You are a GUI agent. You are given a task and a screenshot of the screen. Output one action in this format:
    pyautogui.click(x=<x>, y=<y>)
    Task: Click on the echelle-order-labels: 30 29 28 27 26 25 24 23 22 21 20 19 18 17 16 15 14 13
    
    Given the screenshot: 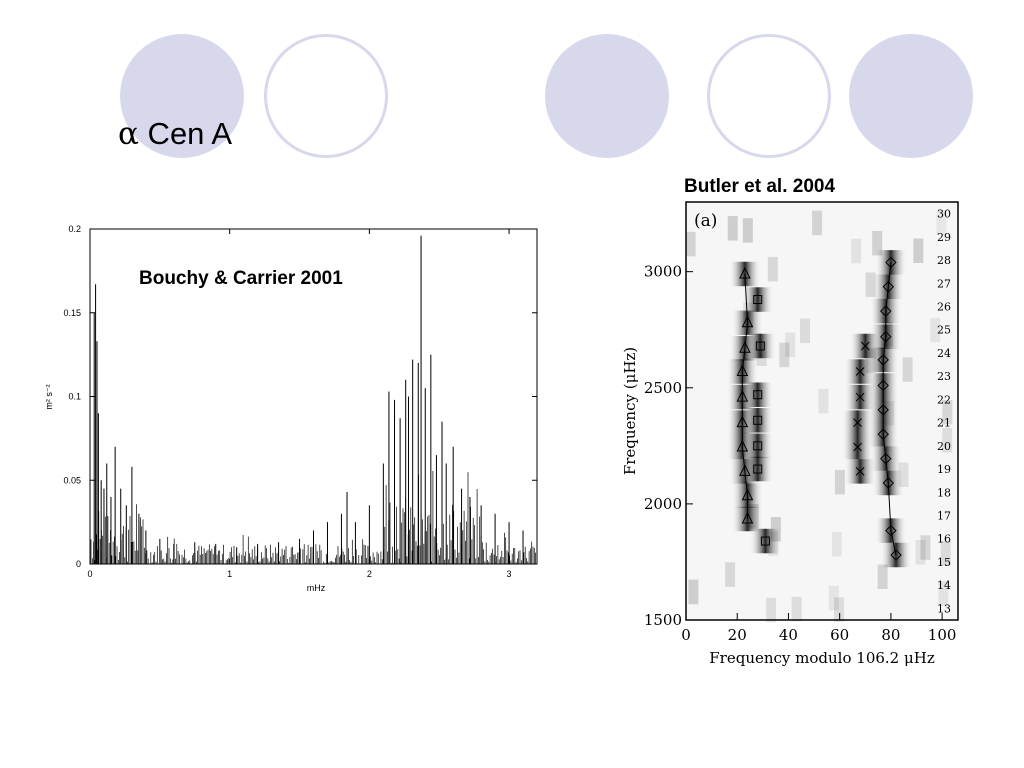 What is the action you would take?
    pyautogui.click(x=944, y=412)
    